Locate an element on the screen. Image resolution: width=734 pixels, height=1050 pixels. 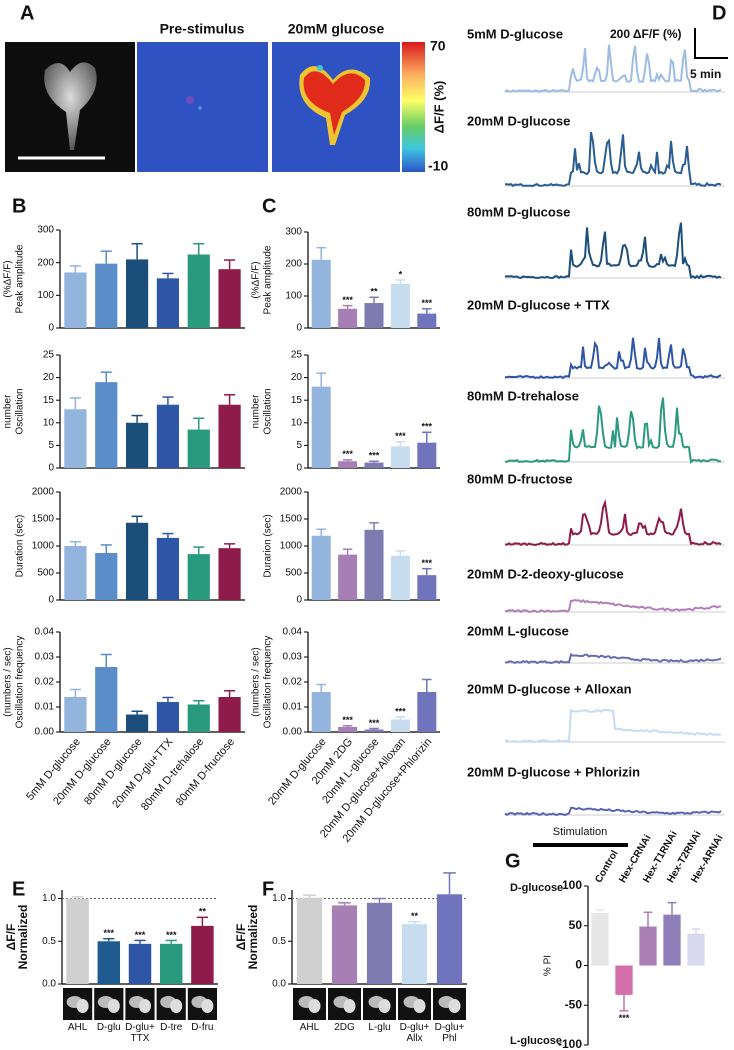
y-tick-label: 10 is located at coordinates (297, 422).